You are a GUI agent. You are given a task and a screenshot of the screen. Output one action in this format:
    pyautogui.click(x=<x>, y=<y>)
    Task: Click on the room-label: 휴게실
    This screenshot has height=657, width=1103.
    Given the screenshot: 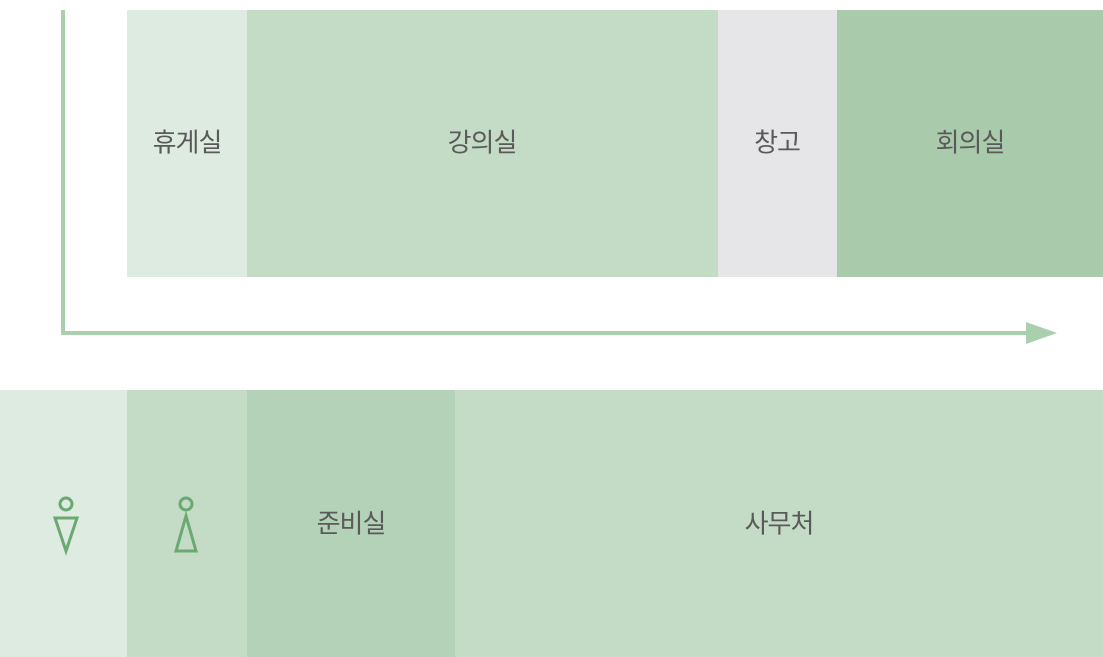 What is the action you would take?
    pyautogui.click(x=187, y=144)
    